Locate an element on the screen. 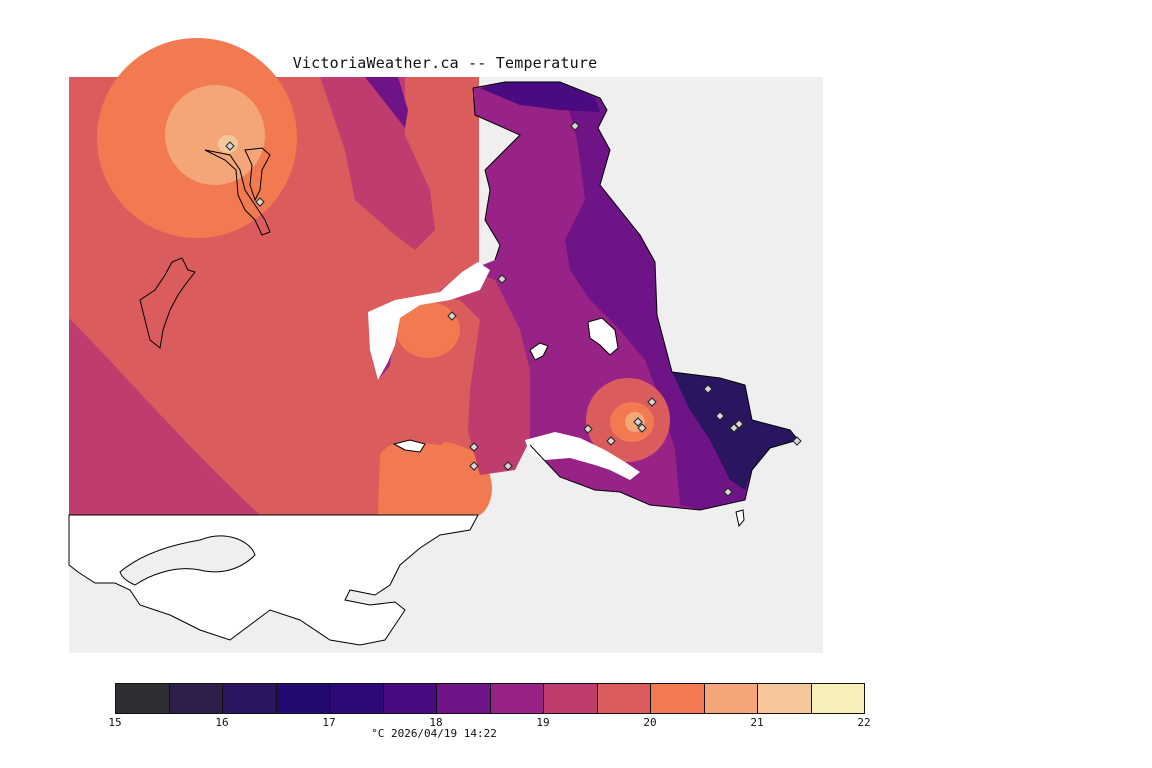 The height and width of the screenshot is (768, 1152). island-small-outline is located at coordinates (539, 351).